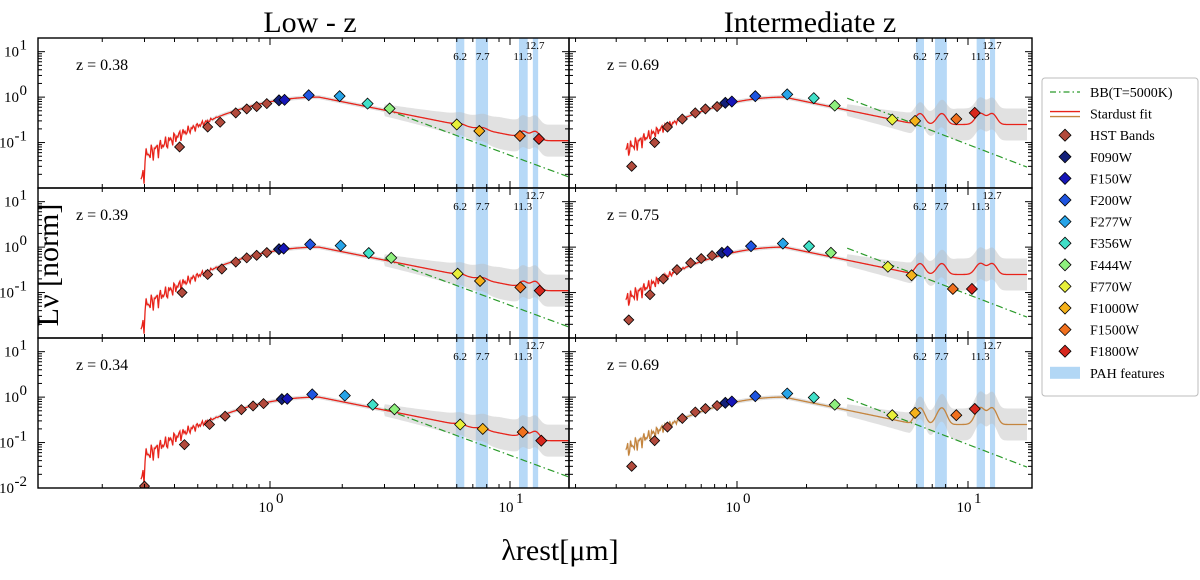  Describe the element at coordinates (1065, 330) in the screenshot. I see `legend-swatch-f1500w` at that location.